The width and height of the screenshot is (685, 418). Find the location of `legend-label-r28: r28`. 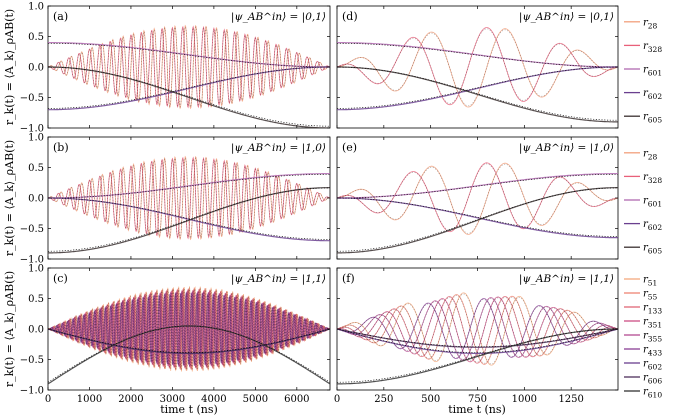

legend-label-r28: r28 is located at coordinates (650, 23).